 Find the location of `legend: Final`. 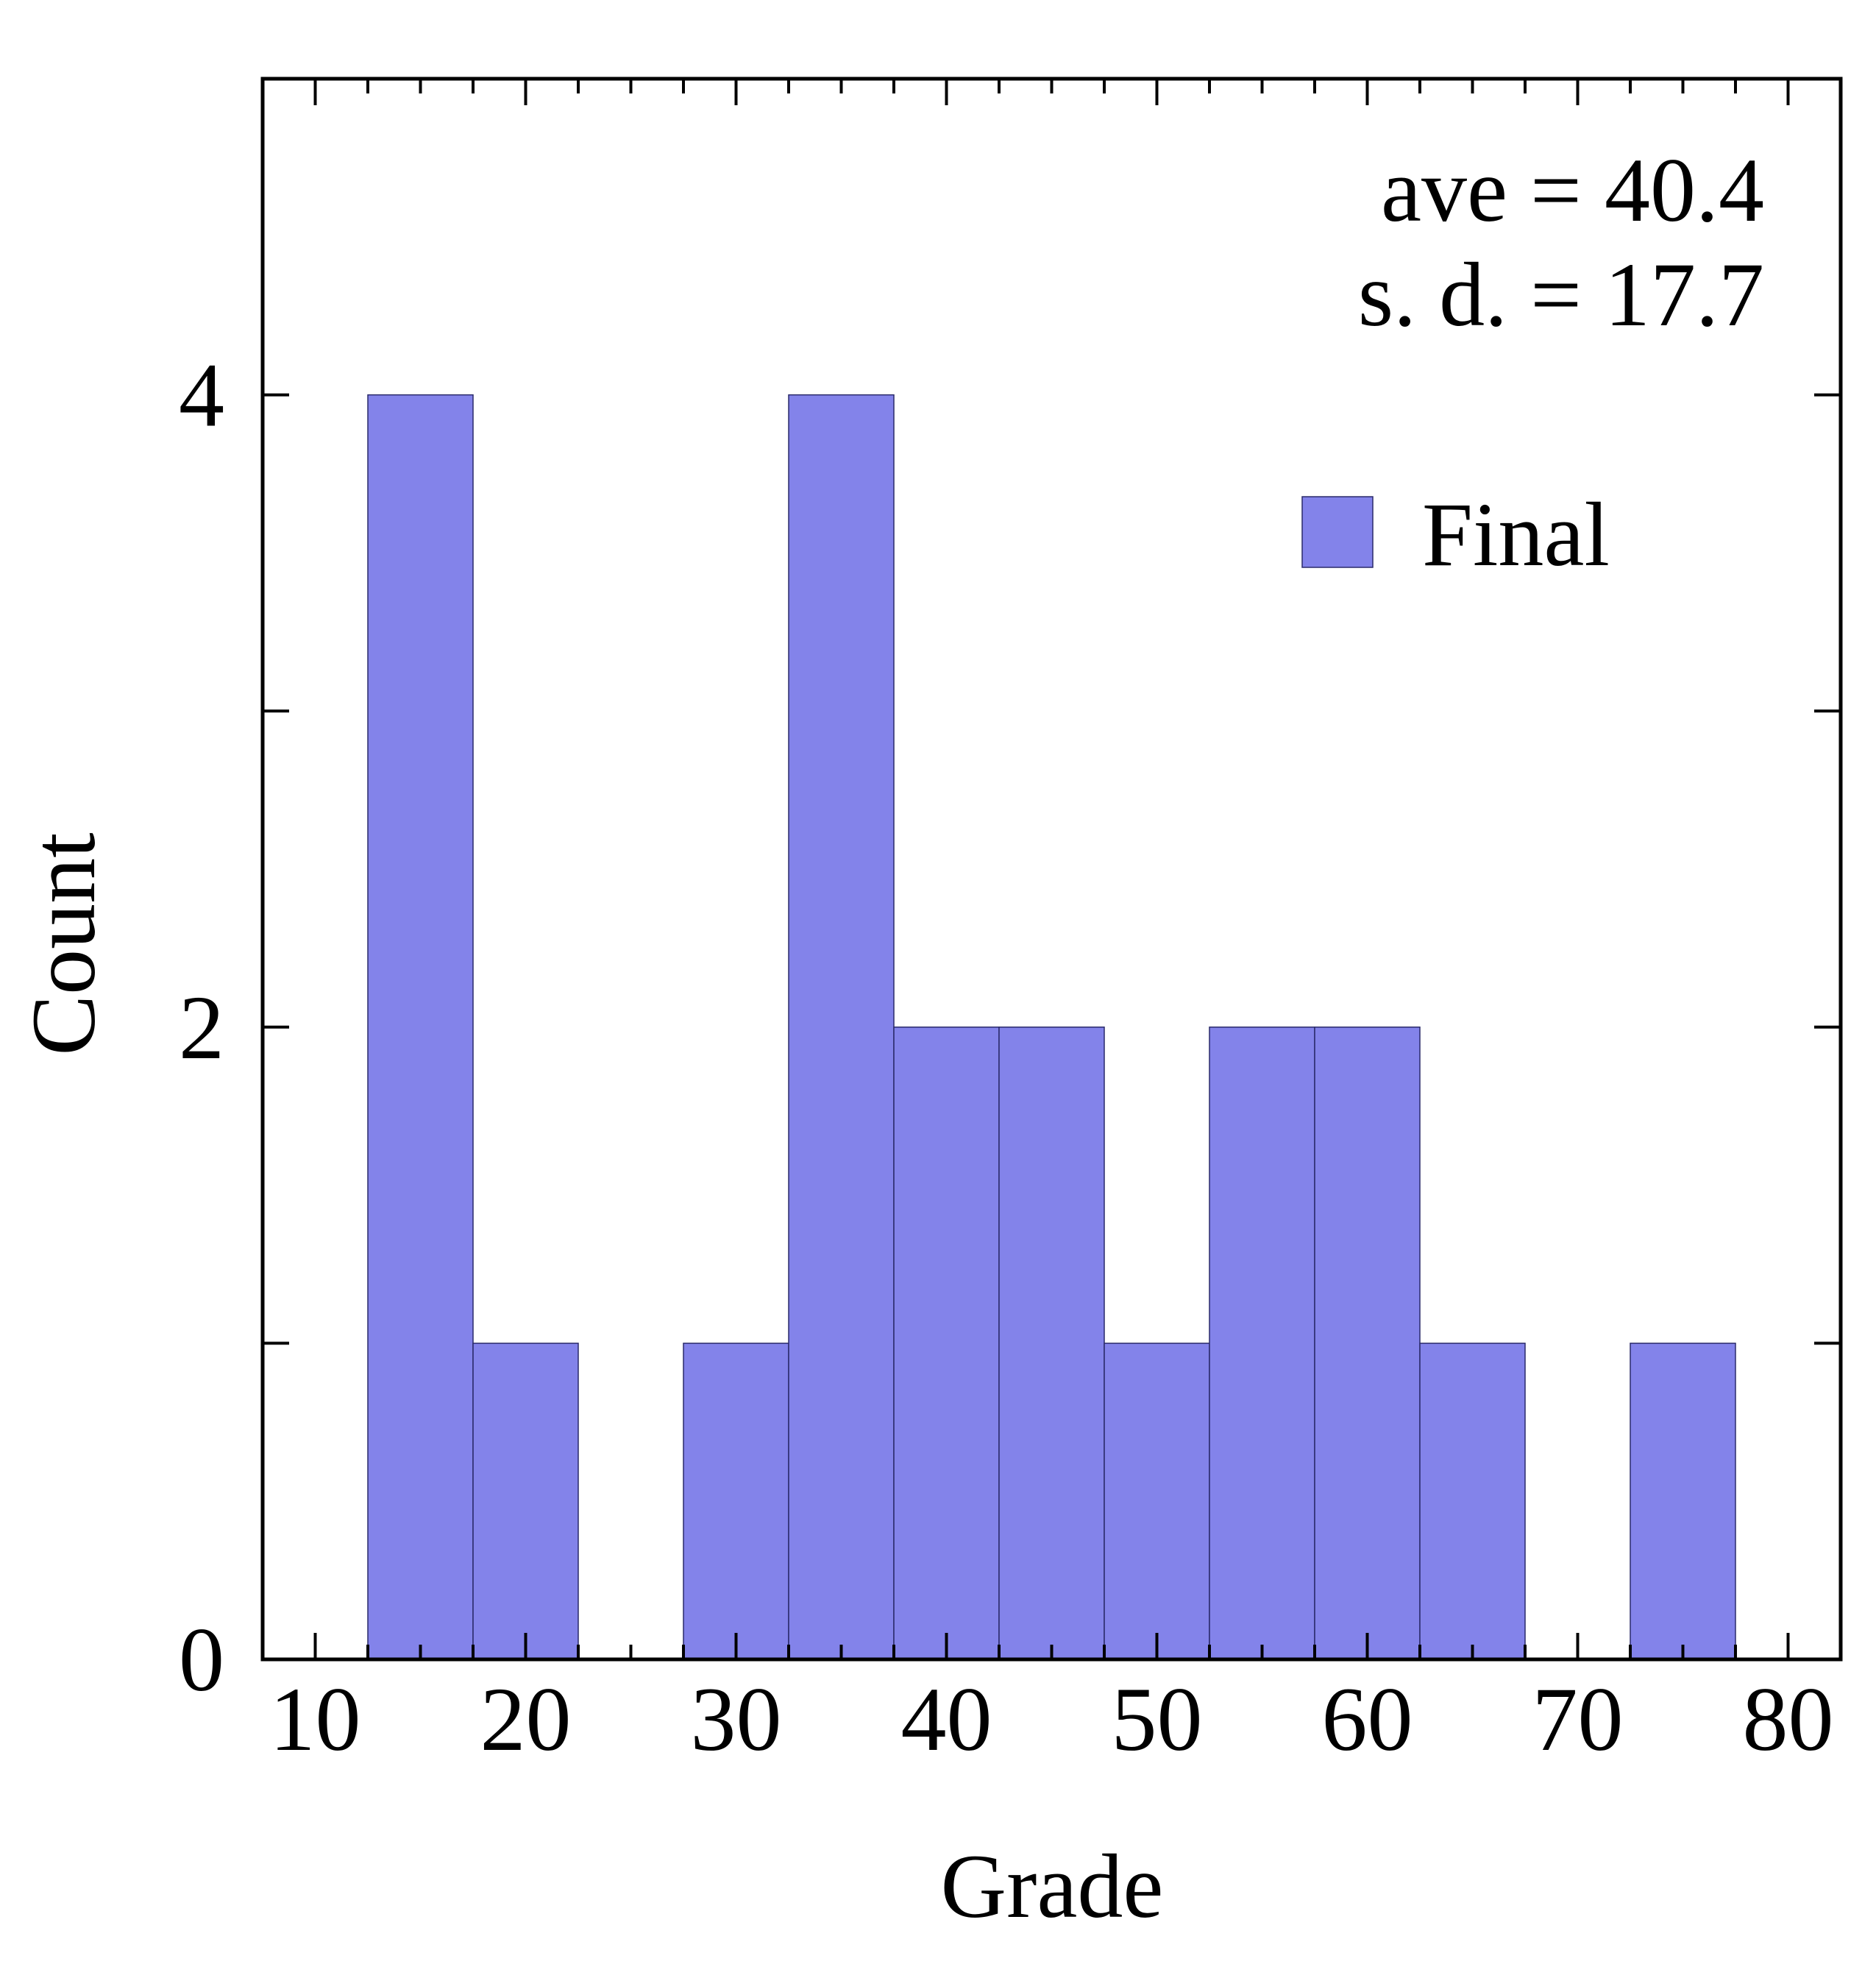

legend: Final is located at coordinates (1455, 534).